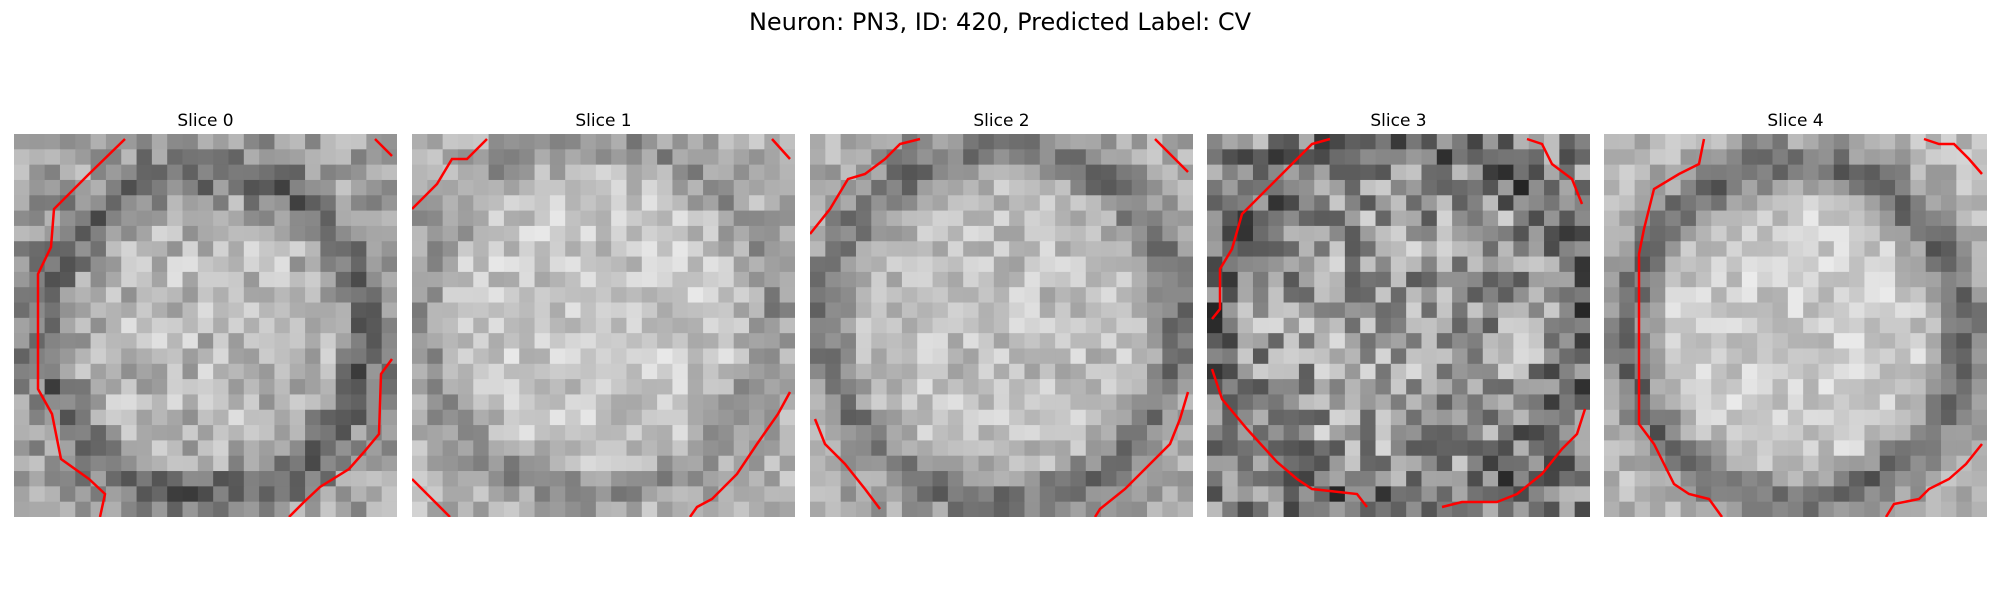 Image resolution: width=2000 pixels, height=600 pixels. I want to click on slice-panel-2: Slice 2, so click(1001, 312).